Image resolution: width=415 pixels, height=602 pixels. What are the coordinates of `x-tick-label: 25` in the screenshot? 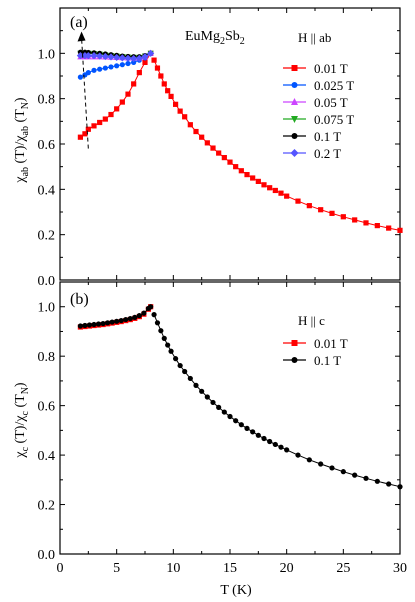 It's located at (343, 568).